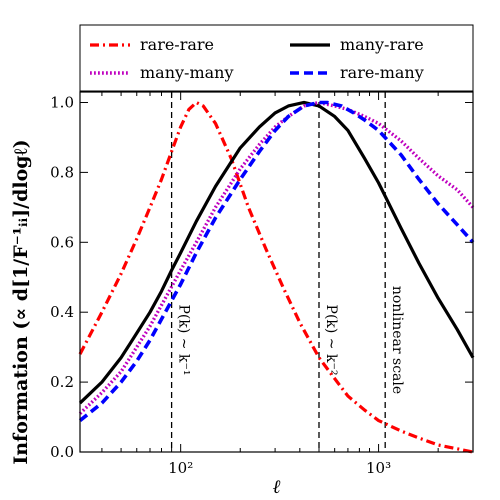 The width and height of the screenshot is (500, 500). What do you see at coordinates (277, 487) in the screenshot?
I see `x-axis-label: ℓ` at bounding box center [277, 487].